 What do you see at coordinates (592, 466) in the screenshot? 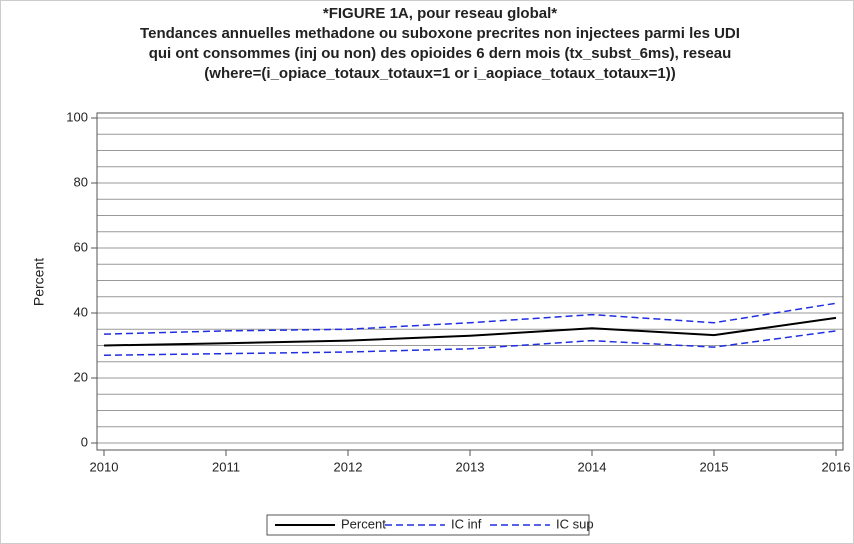
I see `x-tick-label: 2014` at bounding box center [592, 466].